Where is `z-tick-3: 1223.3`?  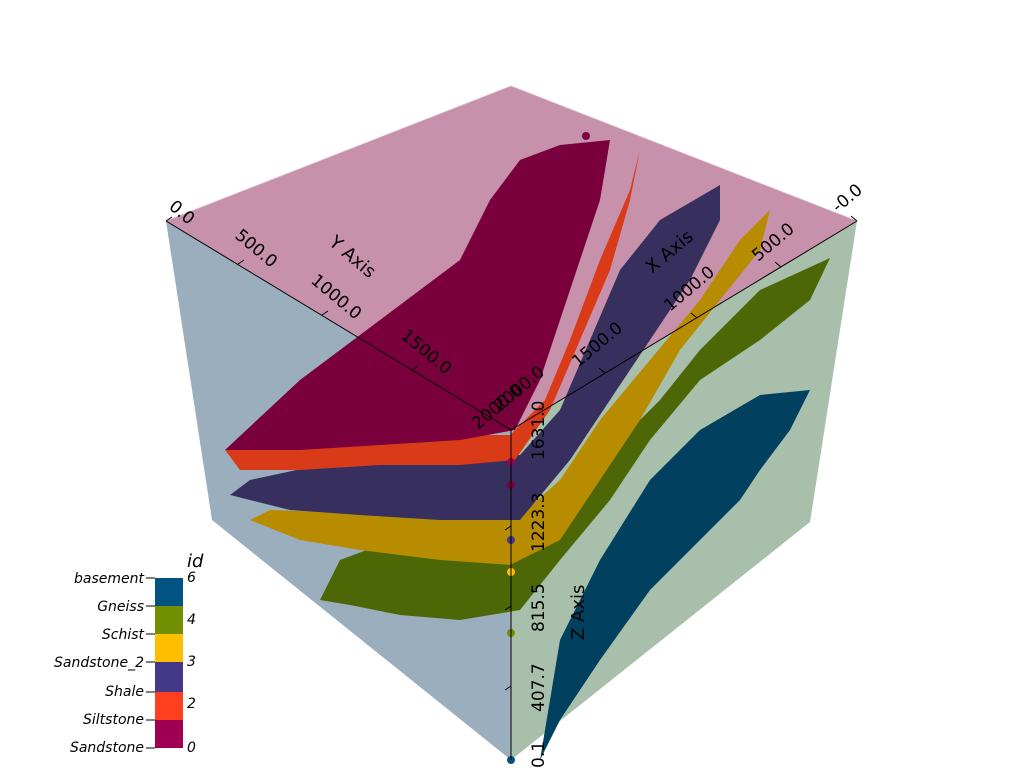
z-tick-3: 1223.3 is located at coordinates (539, 522).